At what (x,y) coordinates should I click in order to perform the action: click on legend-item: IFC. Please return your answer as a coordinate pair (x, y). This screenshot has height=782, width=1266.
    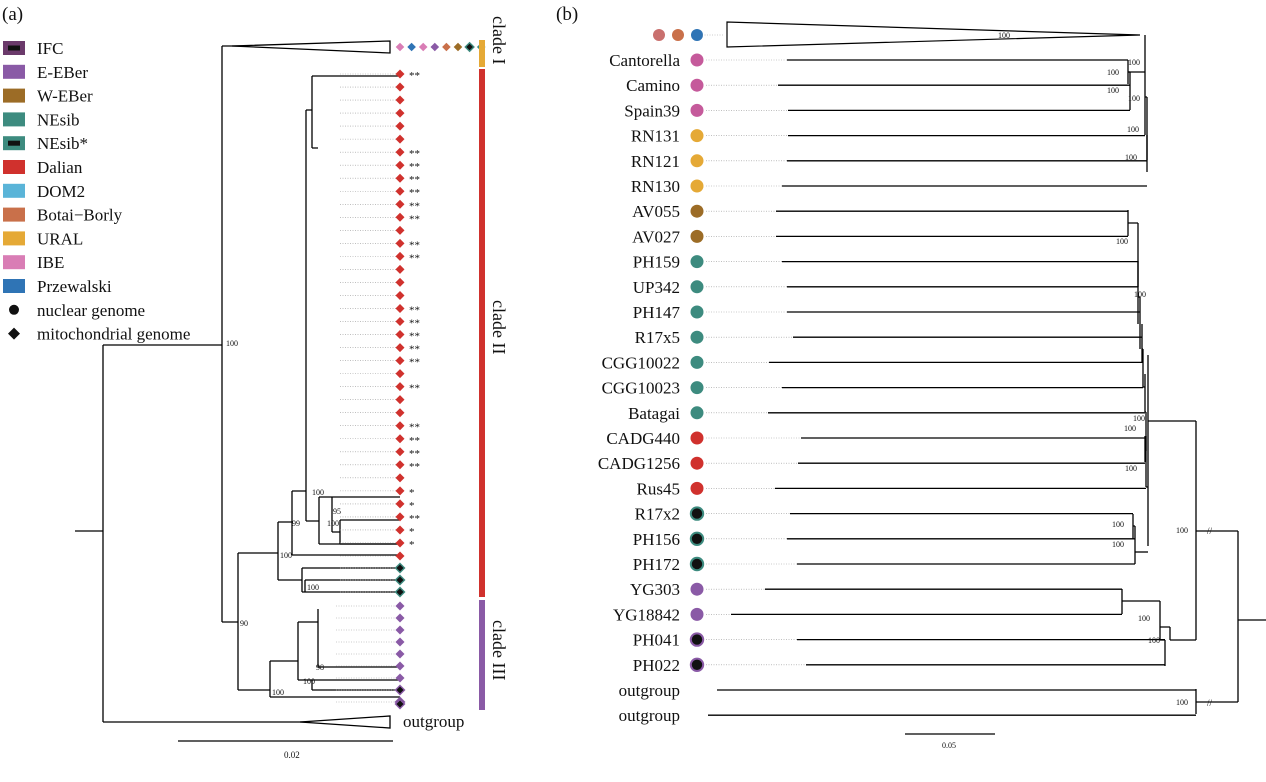
    Looking at the image, I should click on (33, 48).